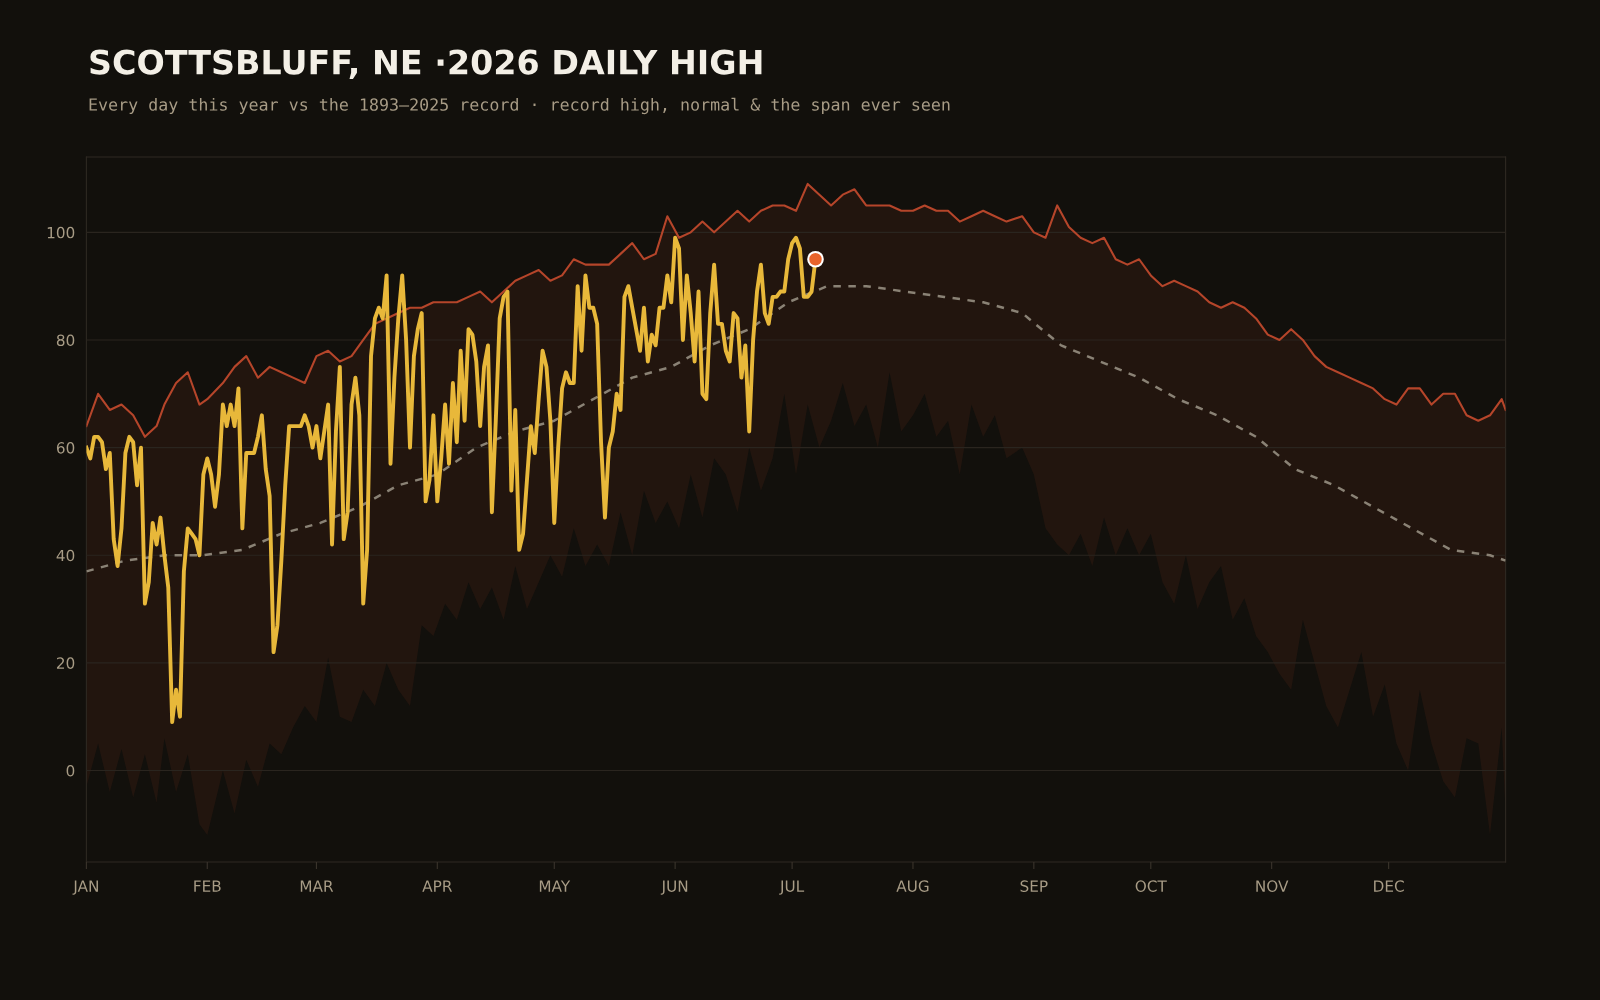 The image size is (1600, 1000). I want to click on x-tick-label: NOV, so click(1272, 886).